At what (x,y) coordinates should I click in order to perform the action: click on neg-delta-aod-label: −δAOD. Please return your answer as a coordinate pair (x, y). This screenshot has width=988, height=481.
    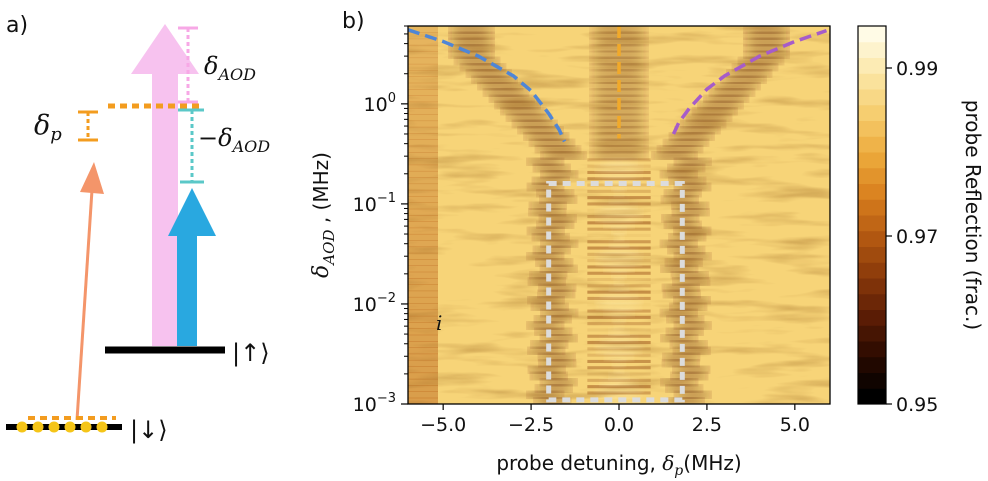
    Looking at the image, I should click on (234, 140).